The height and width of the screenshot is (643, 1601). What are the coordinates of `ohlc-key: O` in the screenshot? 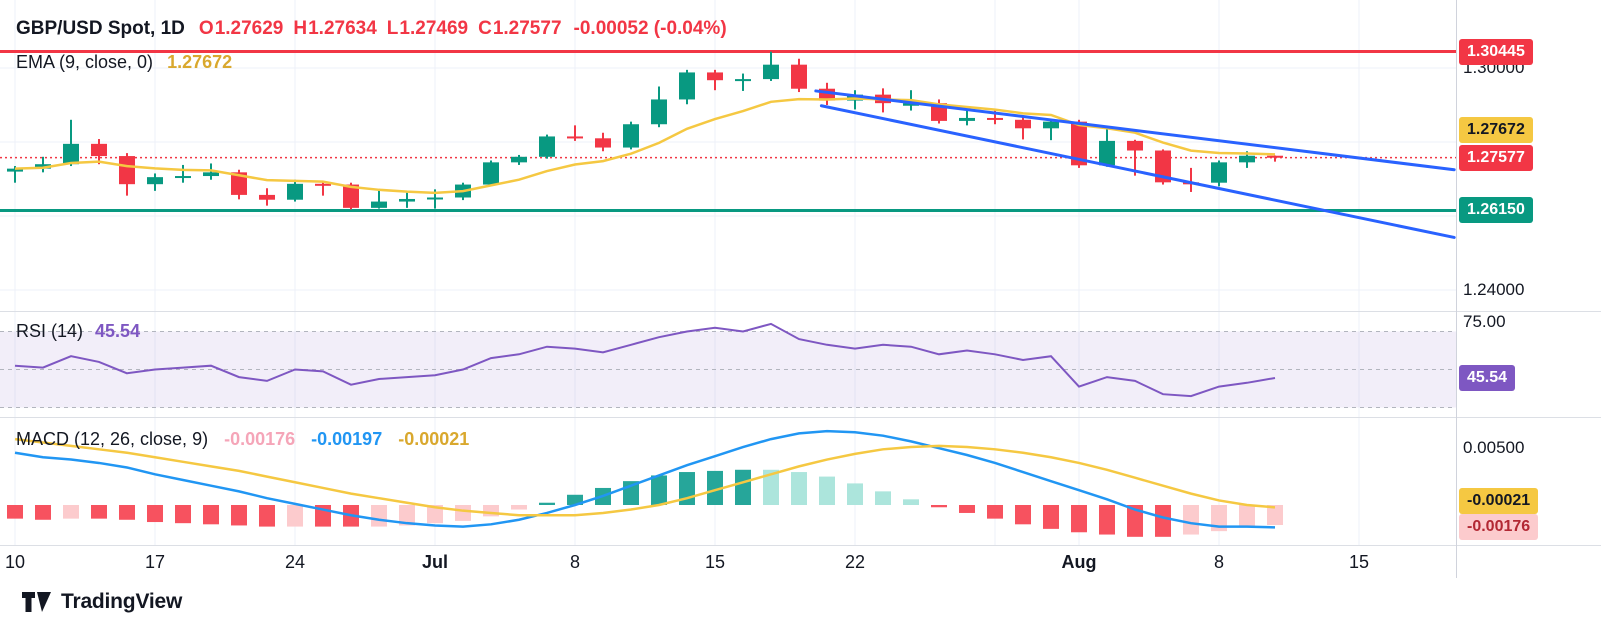 It's located at (206, 28).